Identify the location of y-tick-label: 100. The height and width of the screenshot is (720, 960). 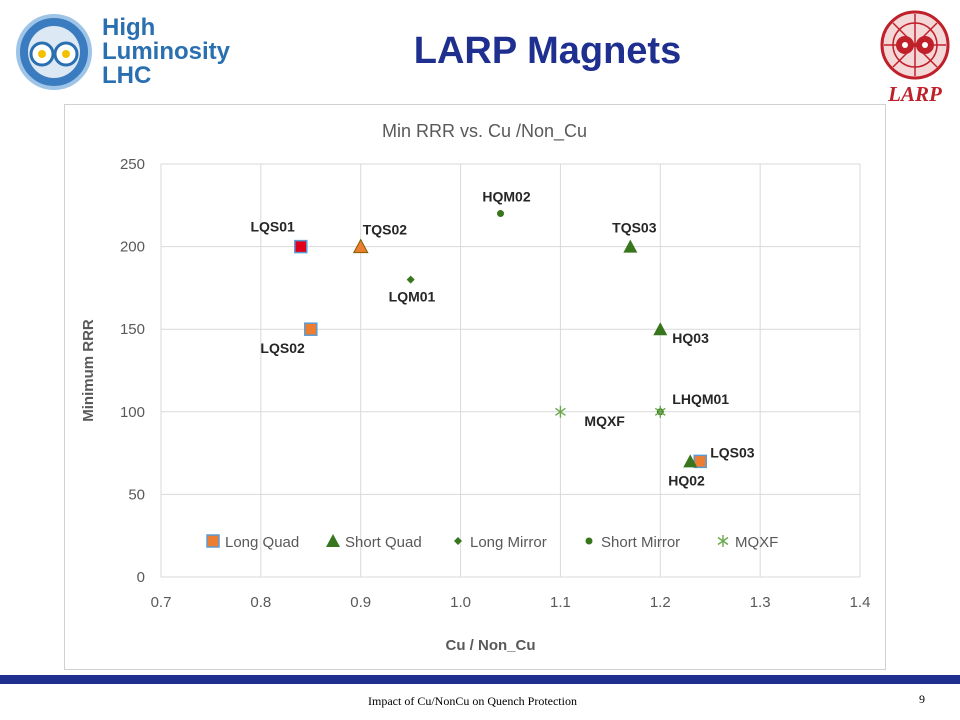
(132, 412).